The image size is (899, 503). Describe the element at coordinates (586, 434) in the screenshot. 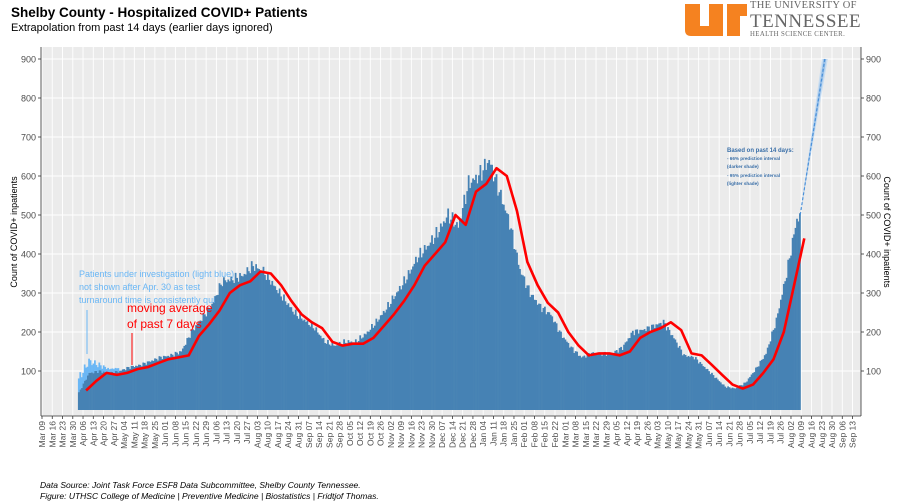

I see `x-tick-label: Mar 15` at that location.